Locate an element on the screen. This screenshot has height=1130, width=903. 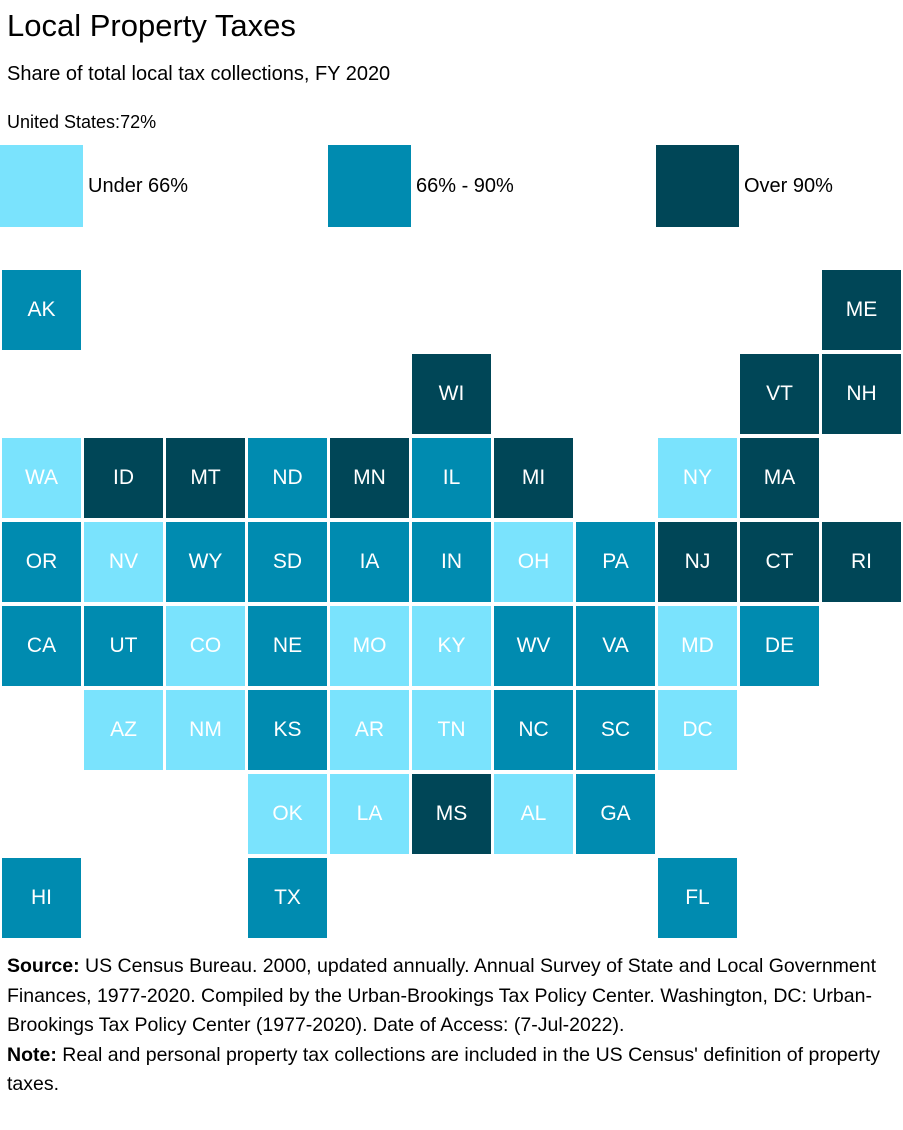
state-tile-nd: ND is located at coordinates (287, 478).